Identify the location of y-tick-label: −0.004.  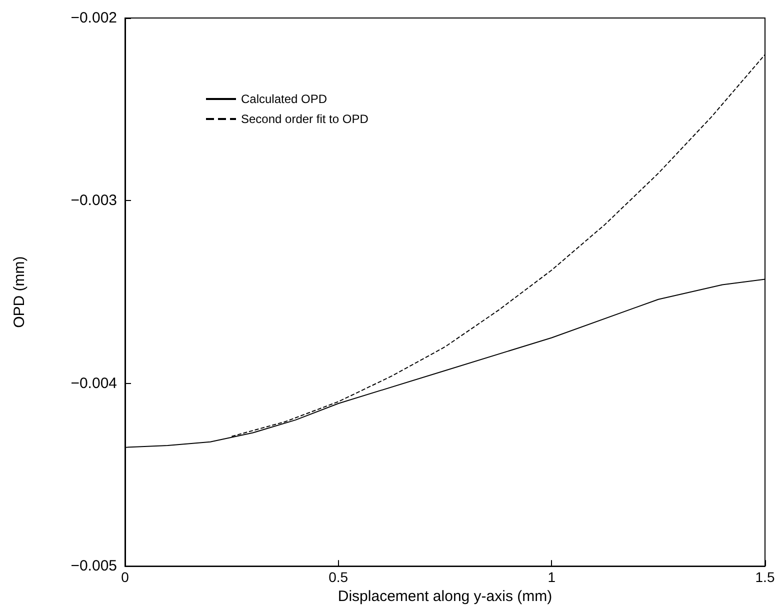
(93, 383).